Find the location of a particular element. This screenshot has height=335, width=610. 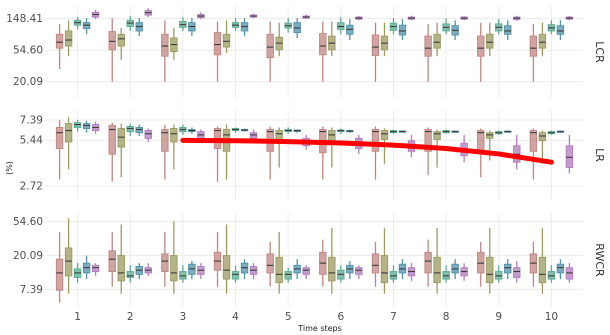

box-lcr-t2-s5 is located at coordinates (148, 13).